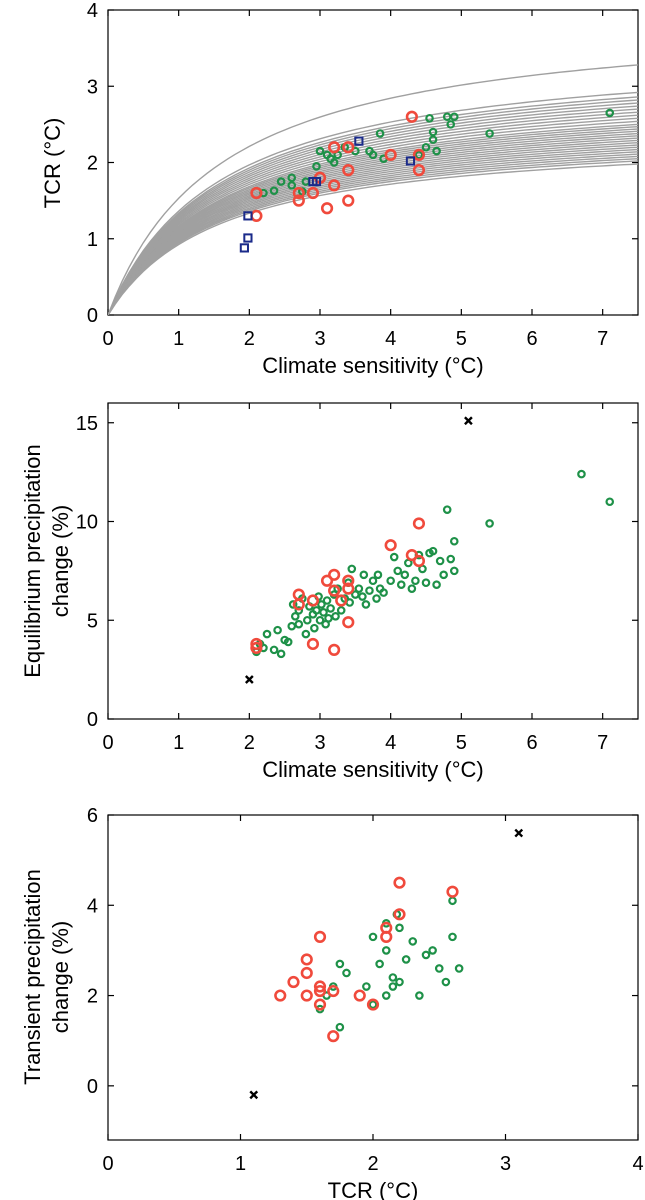 Image resolution: width=645 pixels, height=1200 pixels. Describe the element at coordinates (92, 816) in the screenshot. I see `y-tick-label: 6` at that location.